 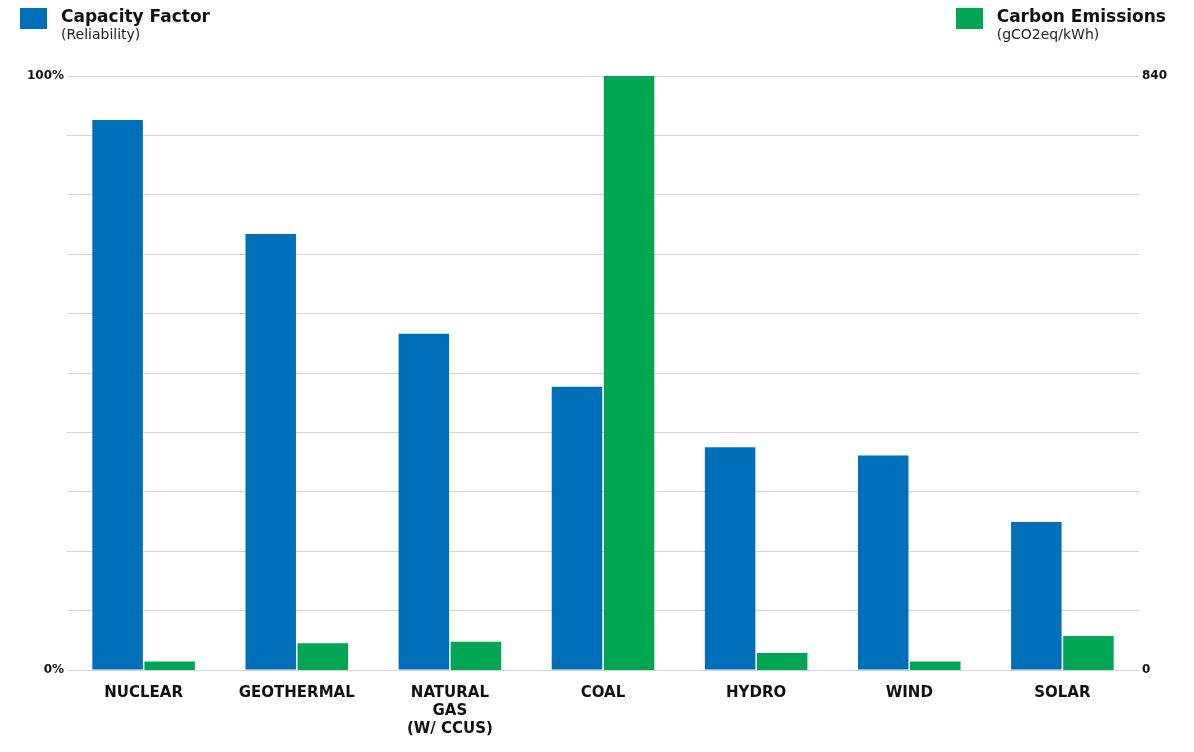 I want to click on legend-label: Capacity Factor, so click(x=135, y=16).